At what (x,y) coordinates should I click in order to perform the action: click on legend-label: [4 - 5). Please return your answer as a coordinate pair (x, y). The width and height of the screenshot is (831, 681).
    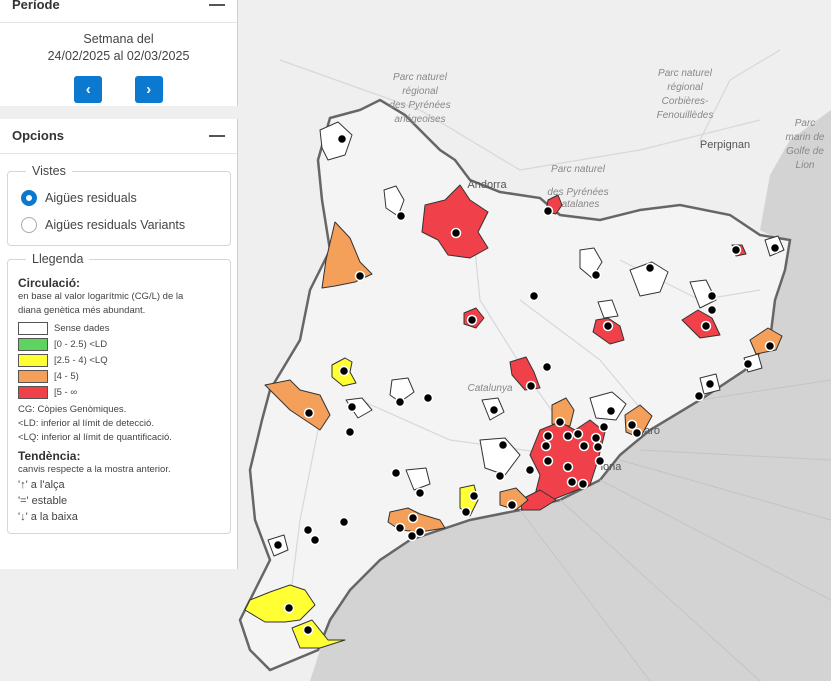
    Looking at the image, I should click on (66, 376).